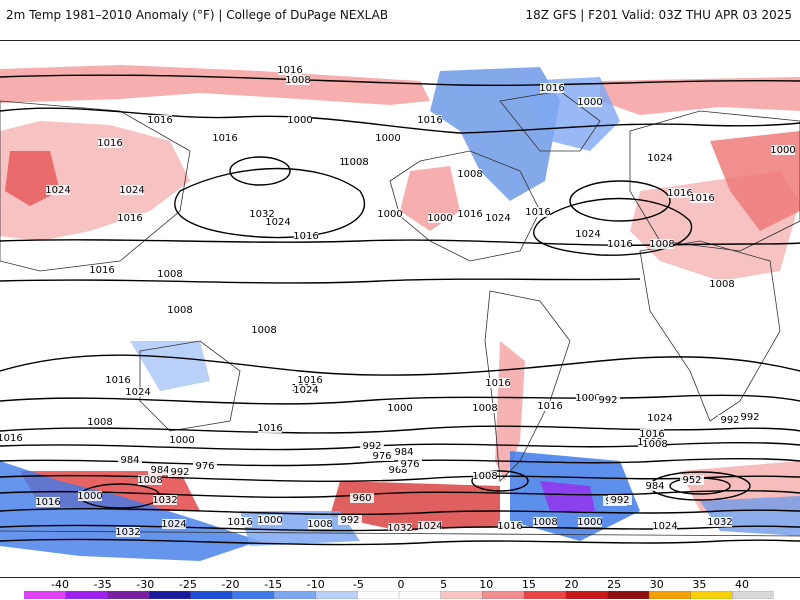  I want to click on cold-anomaly-core-purple, so click(567, 496).